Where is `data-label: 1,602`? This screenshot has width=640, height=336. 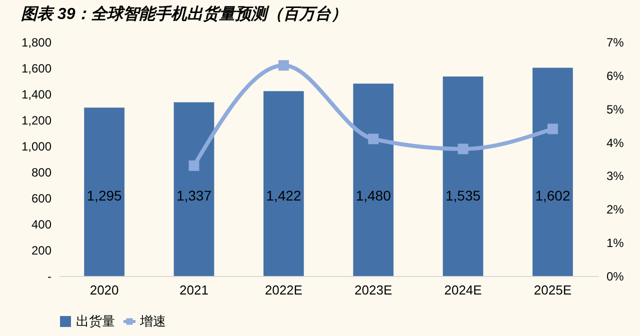
data-label: 1,602 is located at coordinates (552, 195).